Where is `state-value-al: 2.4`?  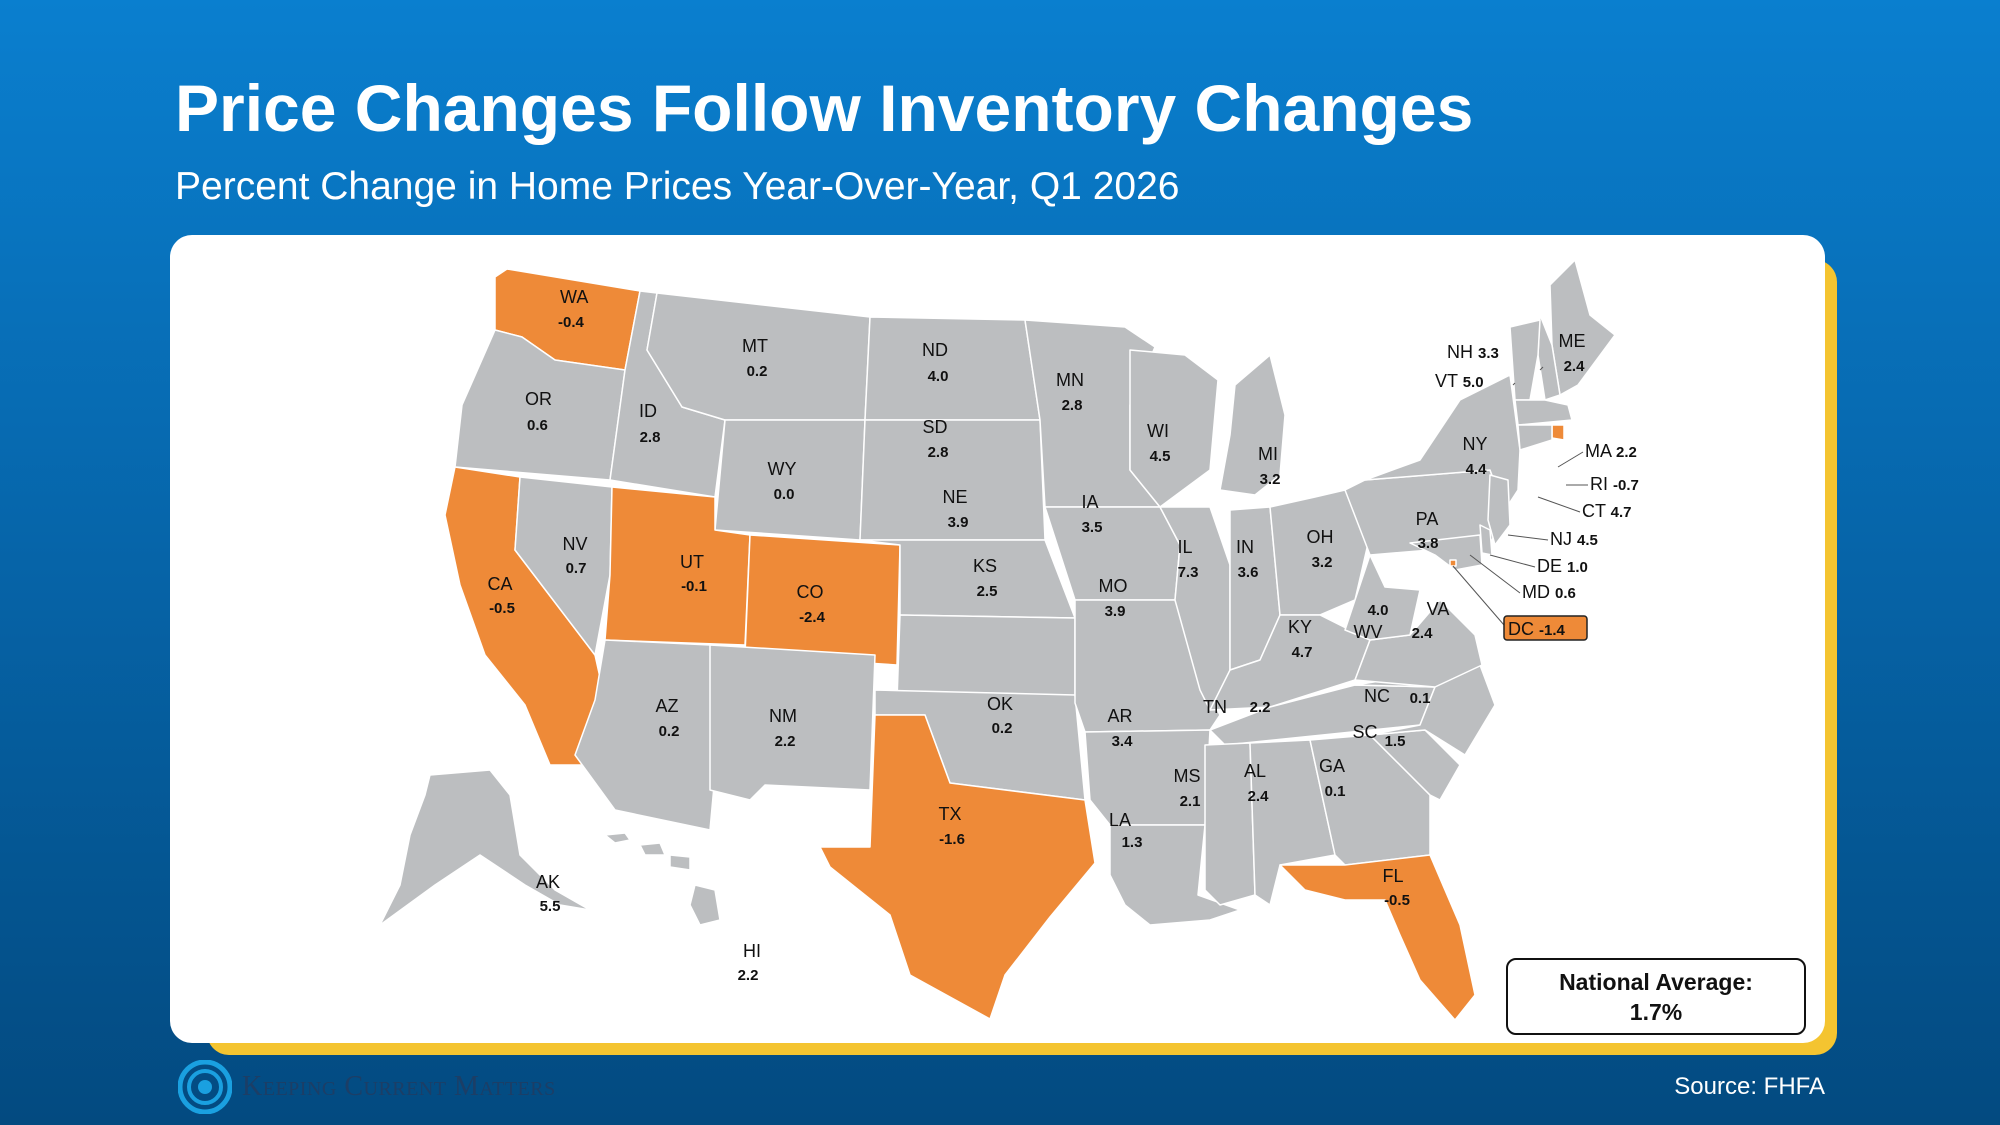
state-value-al: 2.4 is located at coordinates (1259, 796).